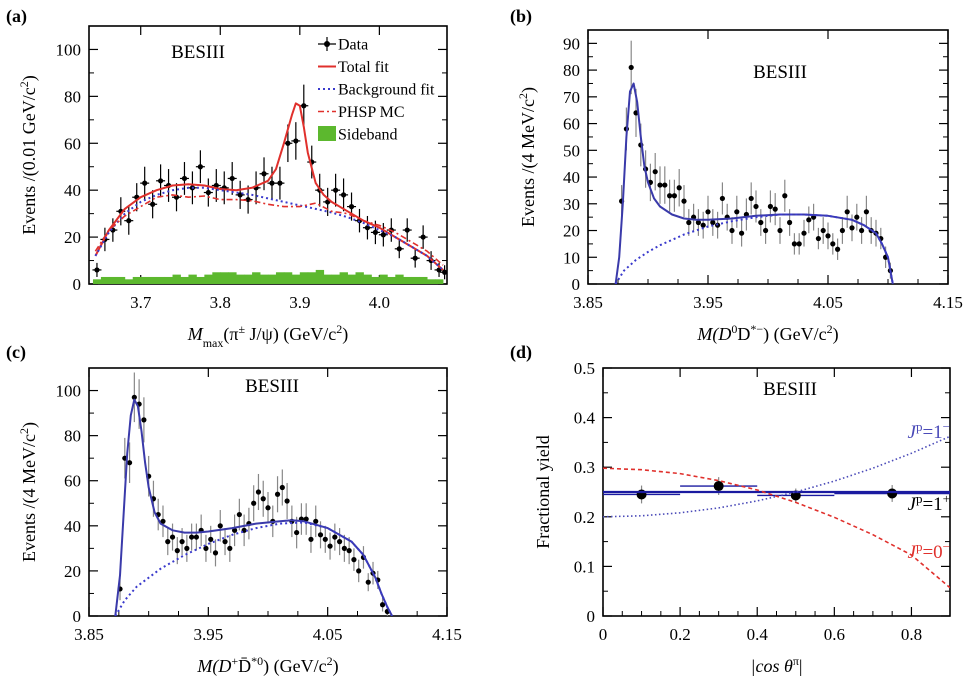 The width and height of the screenshot is (978, 686). Describe the element at coordinates (834, 634) in the screenshot. I see `x-tick-label: 0.6` at that location.